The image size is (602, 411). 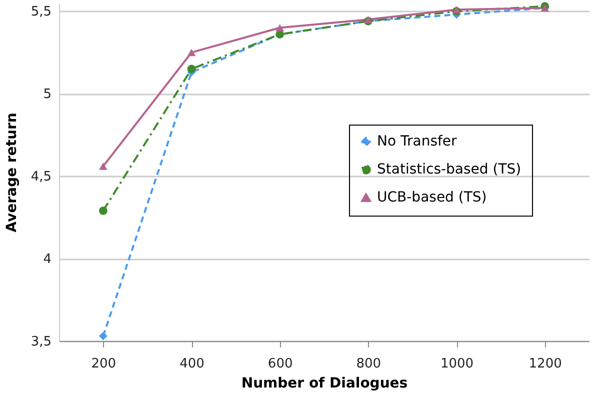 What do you see at coordinates (192, 364) in the screenshot?
I see `x-tick-label: 400` at bounding box center [192, 364].